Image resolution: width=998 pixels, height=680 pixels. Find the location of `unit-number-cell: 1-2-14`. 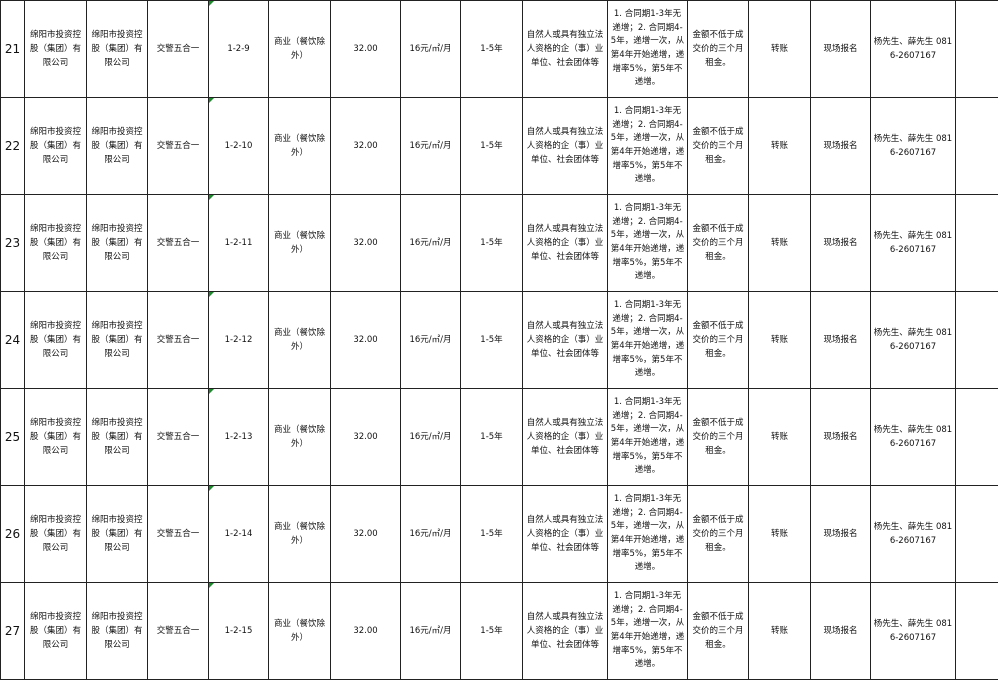

unit-number-cell: 1-2-14 is located at coordinates (239, 534).